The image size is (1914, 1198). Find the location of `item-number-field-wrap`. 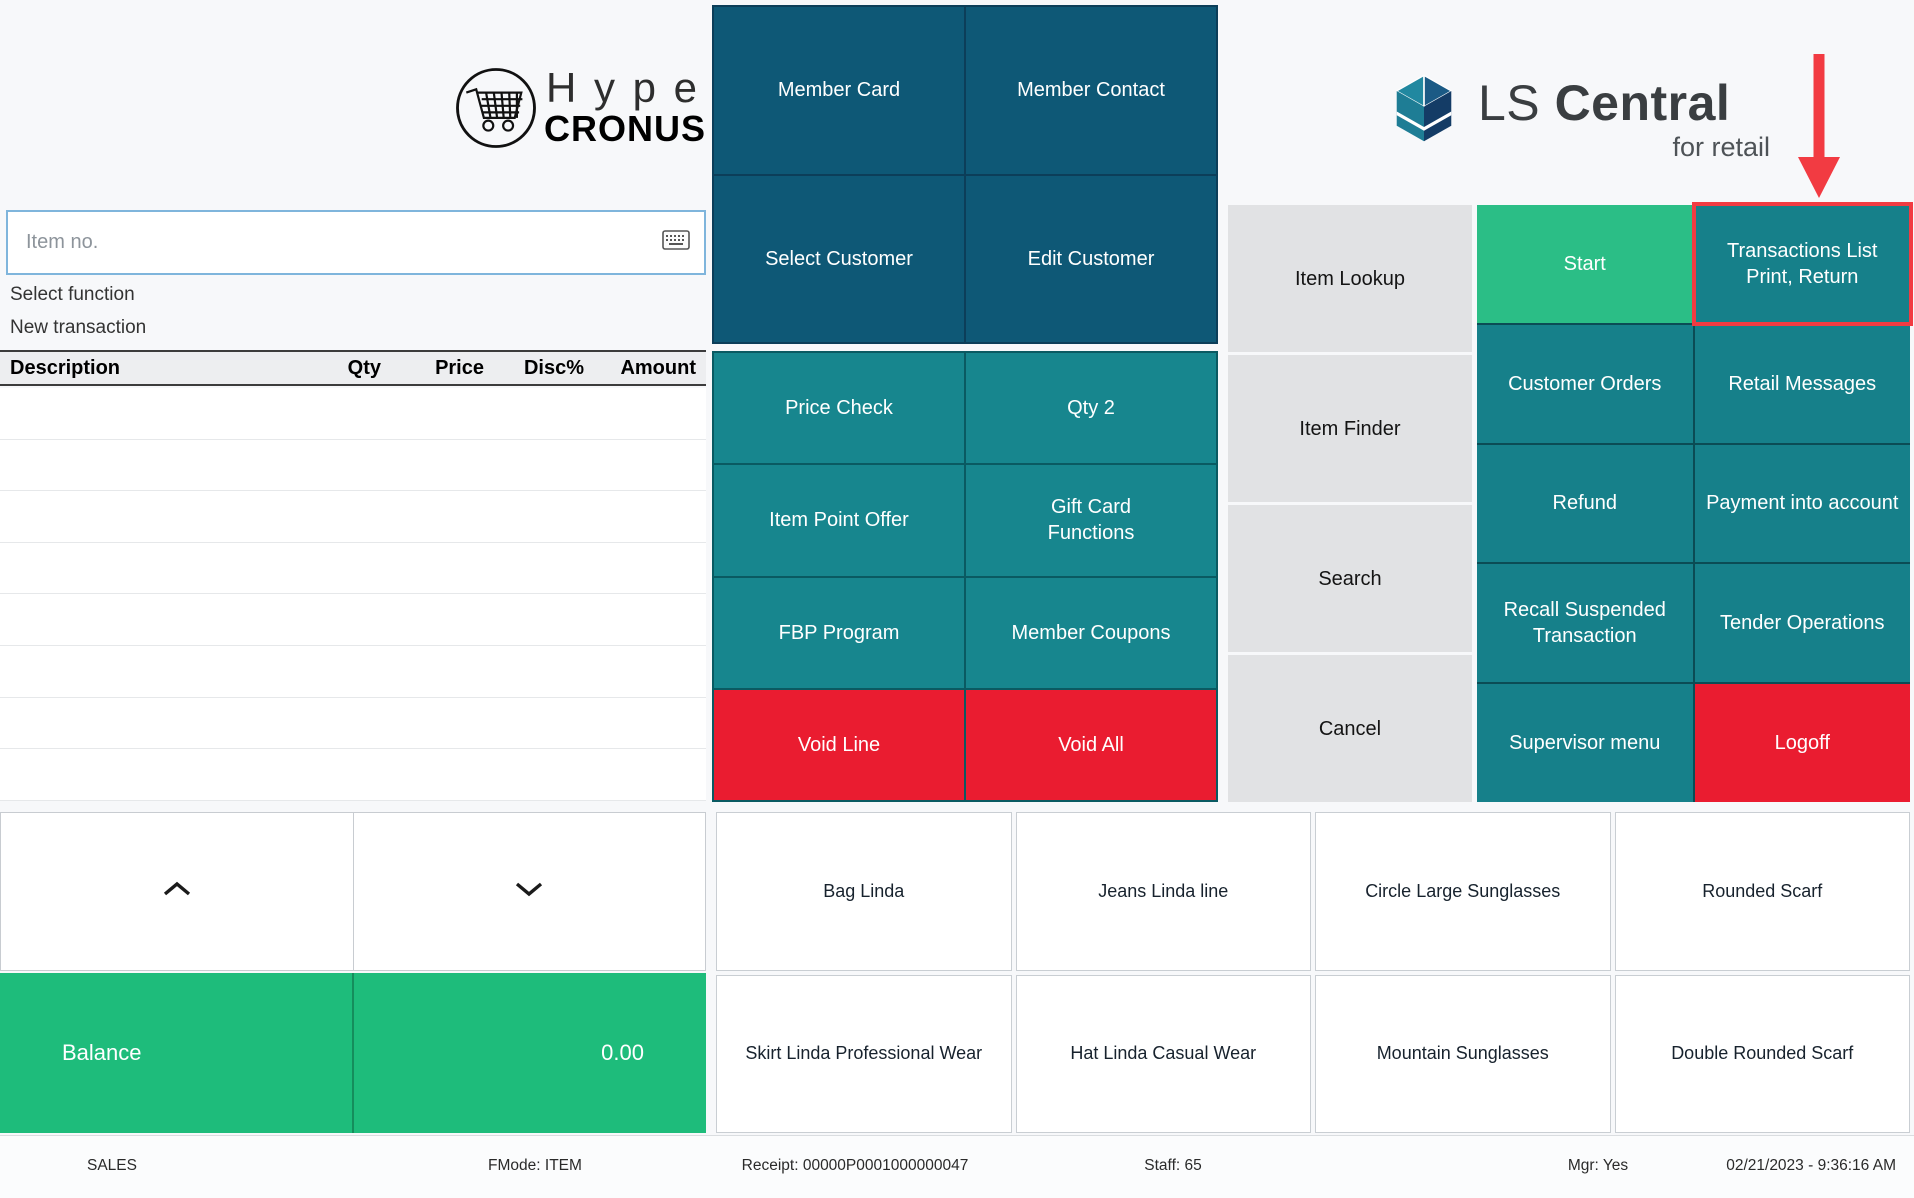

item-number-field-wrap is located at coordinates (356, 242).